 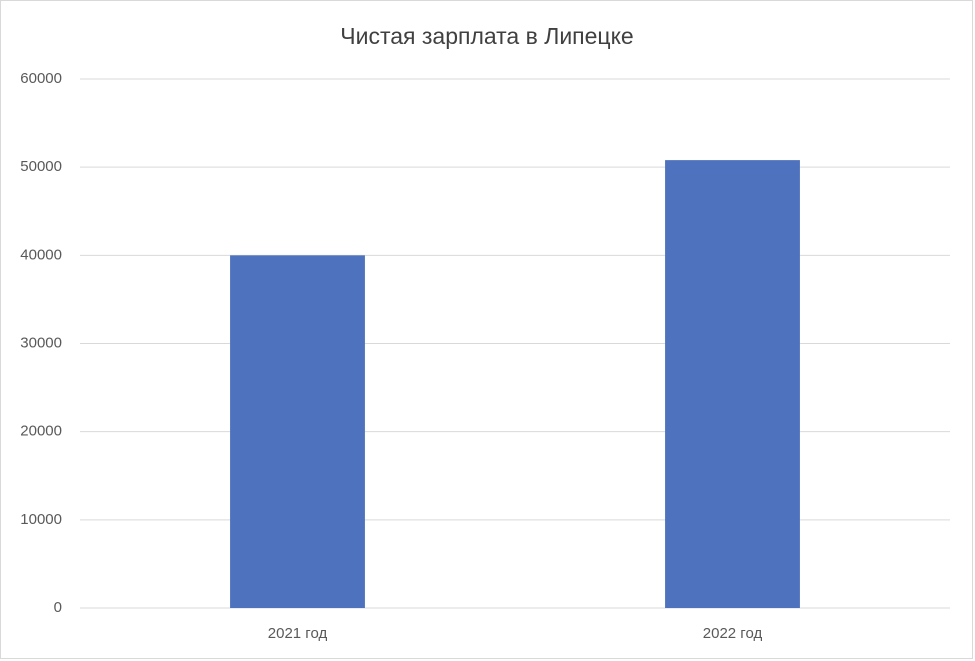 I want to click on y-tick-label: 20000, so click(x=41, y=431).